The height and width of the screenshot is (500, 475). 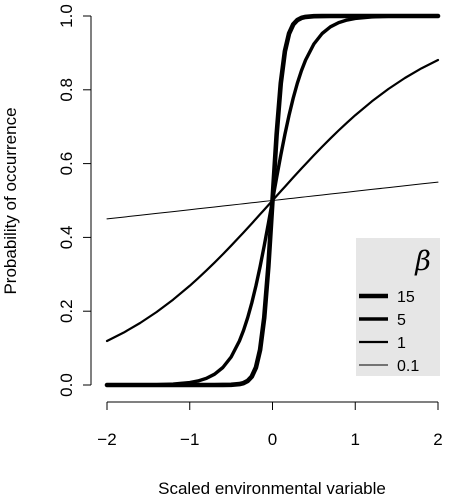 I want to click on x-axis: −2 −1 0 1 2, so click(x=270, y=425).